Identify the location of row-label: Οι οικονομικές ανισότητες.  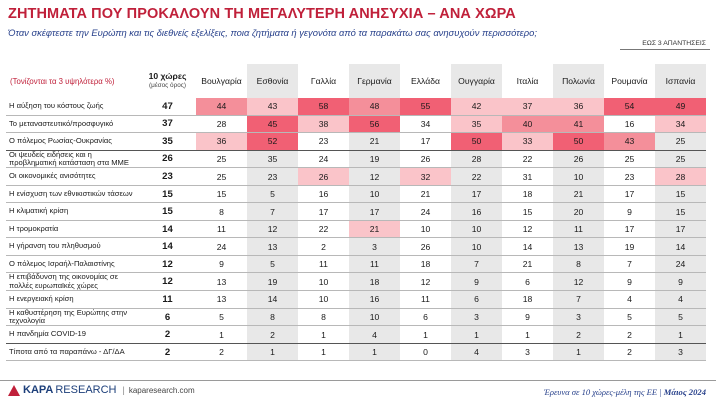
(72, 176).